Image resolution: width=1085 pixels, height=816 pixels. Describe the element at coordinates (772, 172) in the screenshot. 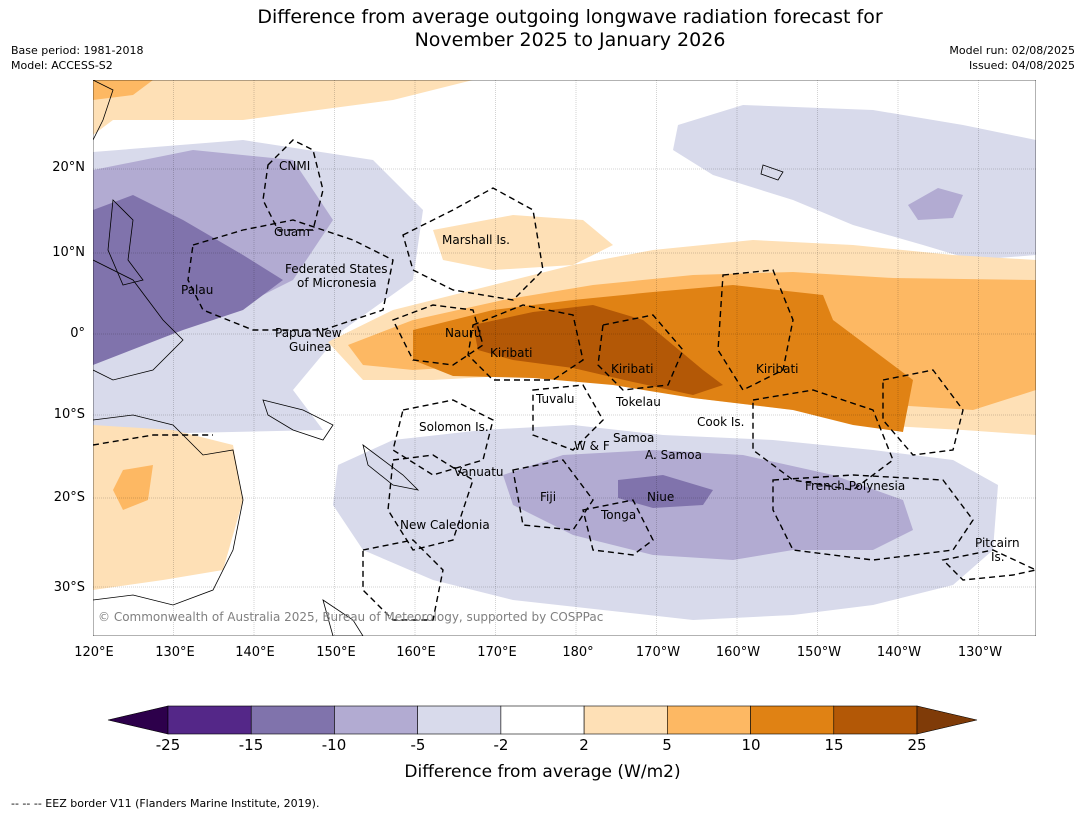

I see `hawaii-coast` at that location.